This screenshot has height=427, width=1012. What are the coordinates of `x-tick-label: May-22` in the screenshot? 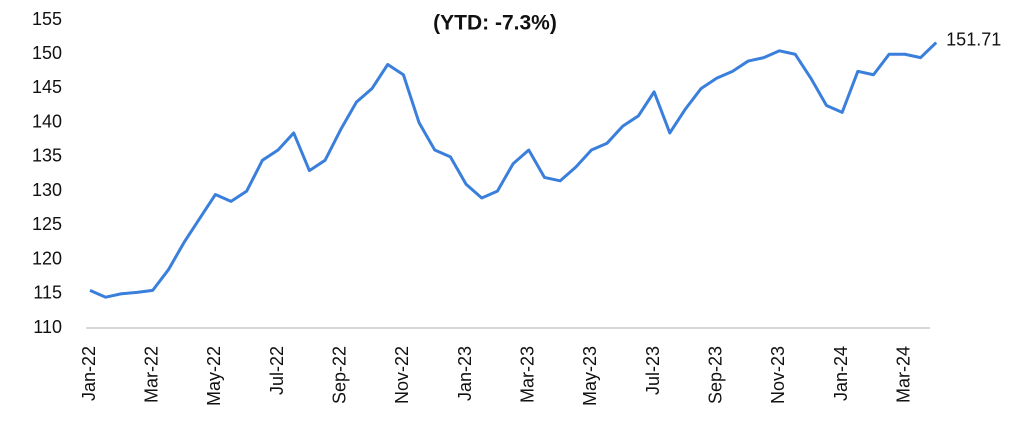 It's located at (214, 376).